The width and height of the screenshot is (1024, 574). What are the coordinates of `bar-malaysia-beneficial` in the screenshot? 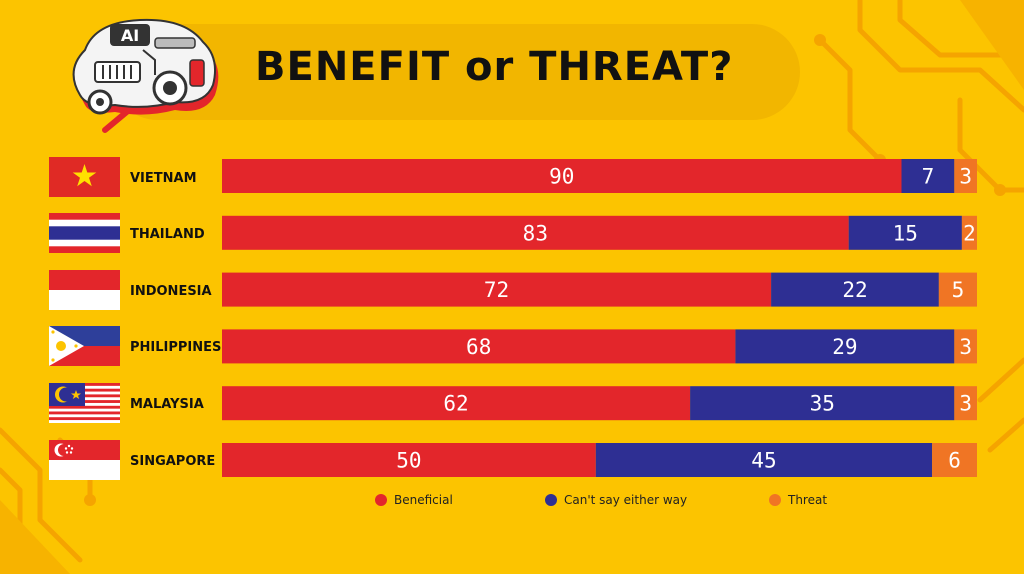 It's located at (456, 403).